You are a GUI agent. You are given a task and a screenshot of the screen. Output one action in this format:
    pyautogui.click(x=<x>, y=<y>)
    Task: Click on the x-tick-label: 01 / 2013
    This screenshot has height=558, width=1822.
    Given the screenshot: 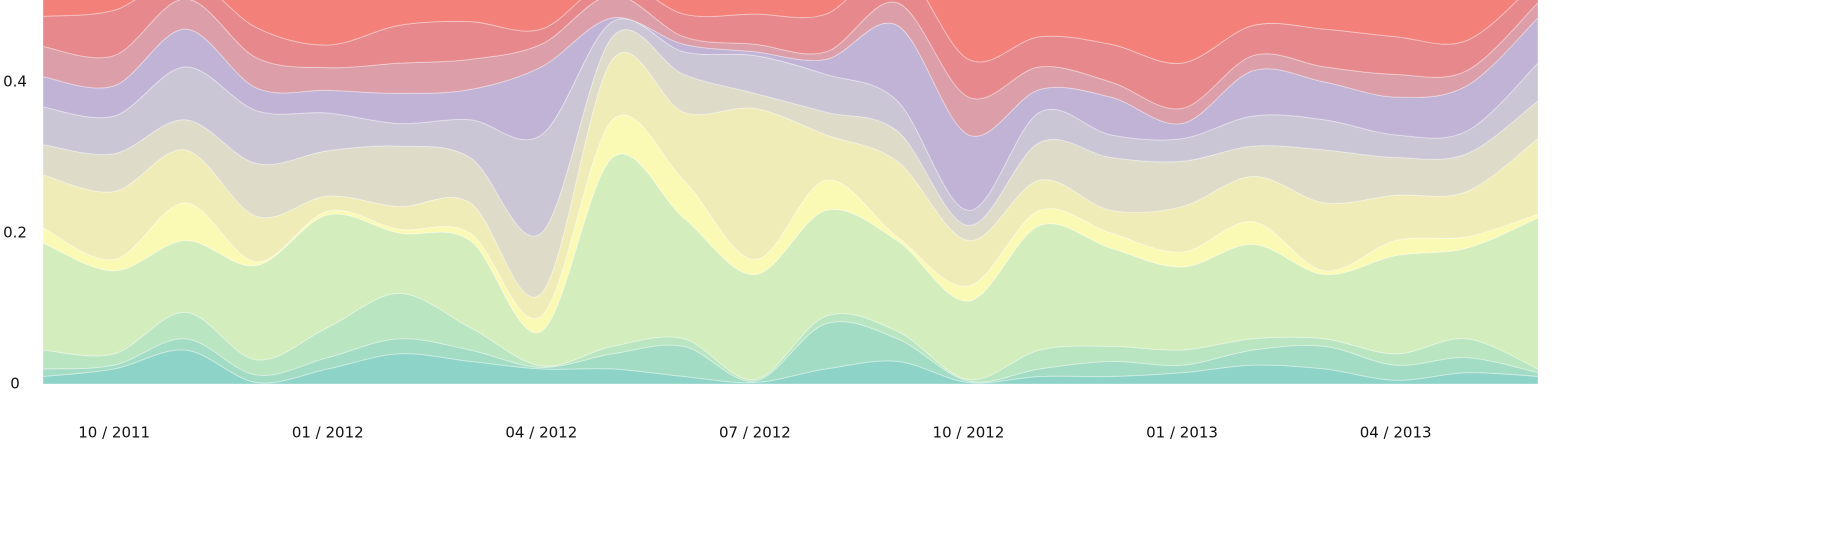 What is the action you would take?
    pyautogui.click(x=1182, y=433)
    